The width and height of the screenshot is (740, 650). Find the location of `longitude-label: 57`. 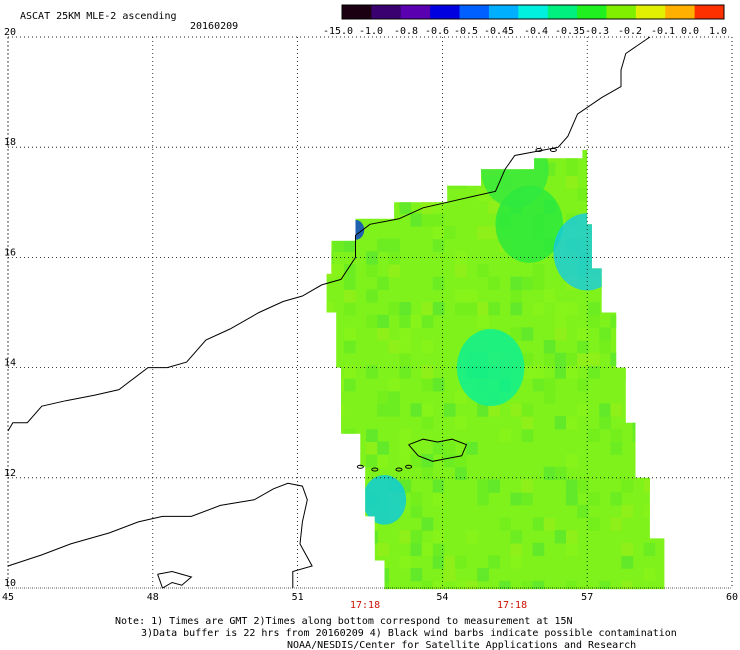

longitude-label: 57 is located at coordinates (587, 597).